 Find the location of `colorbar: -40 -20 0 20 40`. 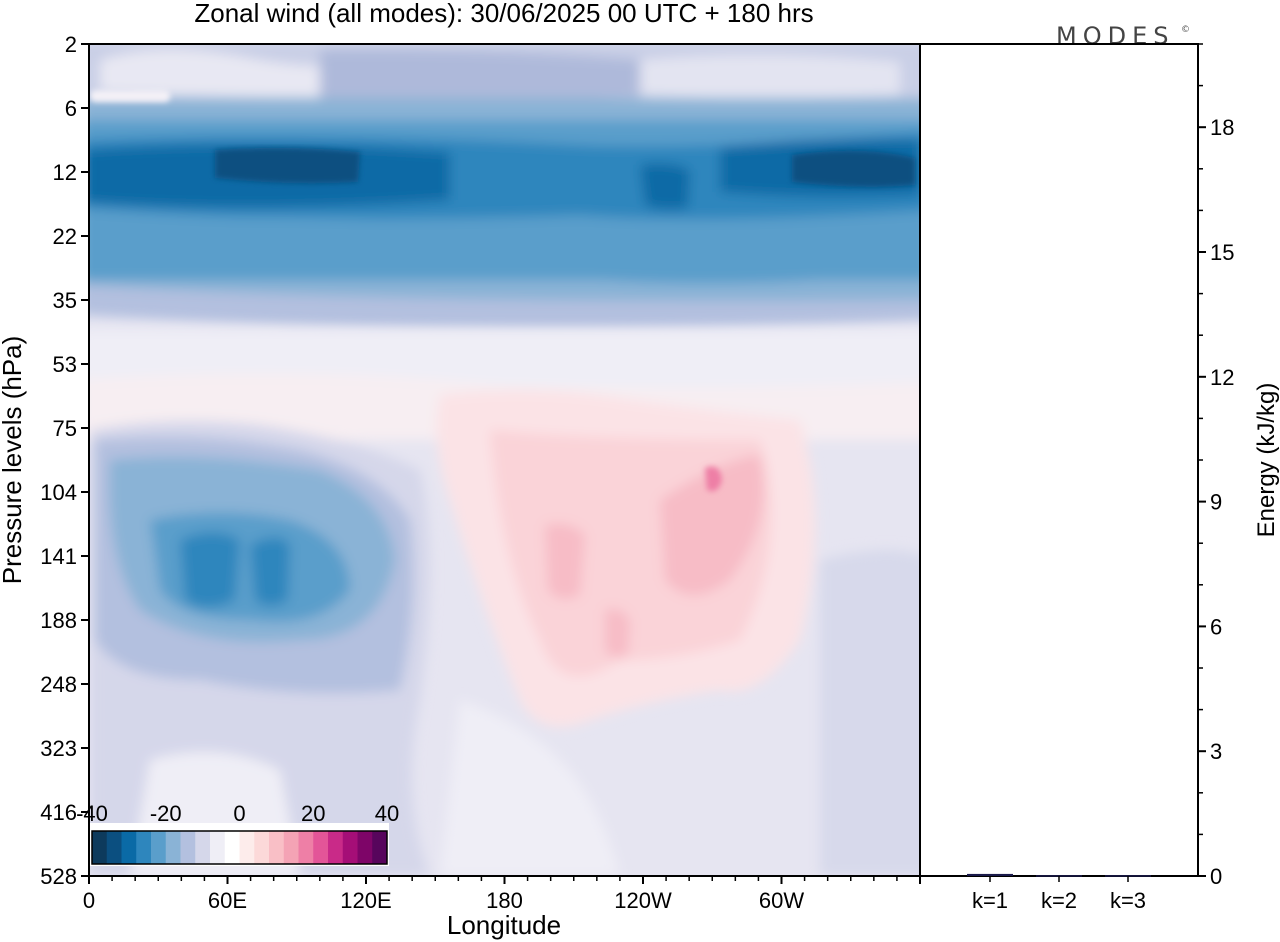

colorbar: -40 -20 0 20 40 is located at coordinates (237, 833).